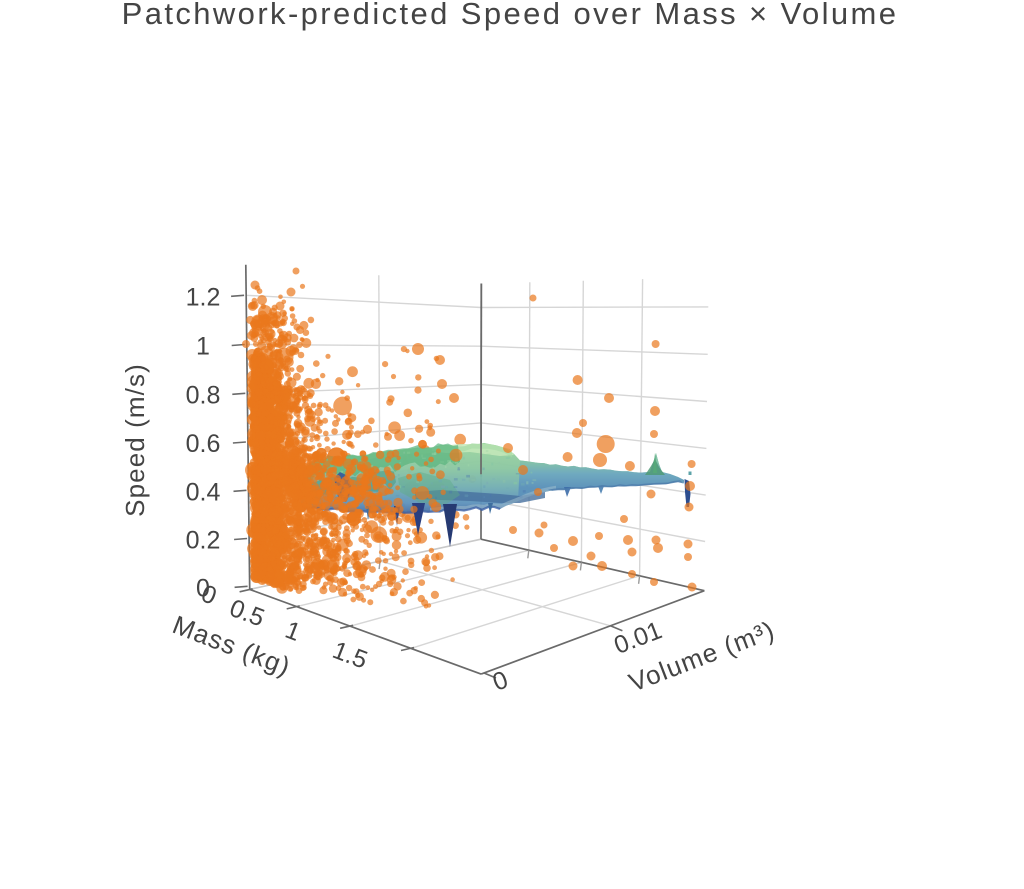 The height and width of the screenshot is (889, 1024). Describe the element at coordinates (203, 297) in the screenshot. I see `svg-text: 1.2` at that location.